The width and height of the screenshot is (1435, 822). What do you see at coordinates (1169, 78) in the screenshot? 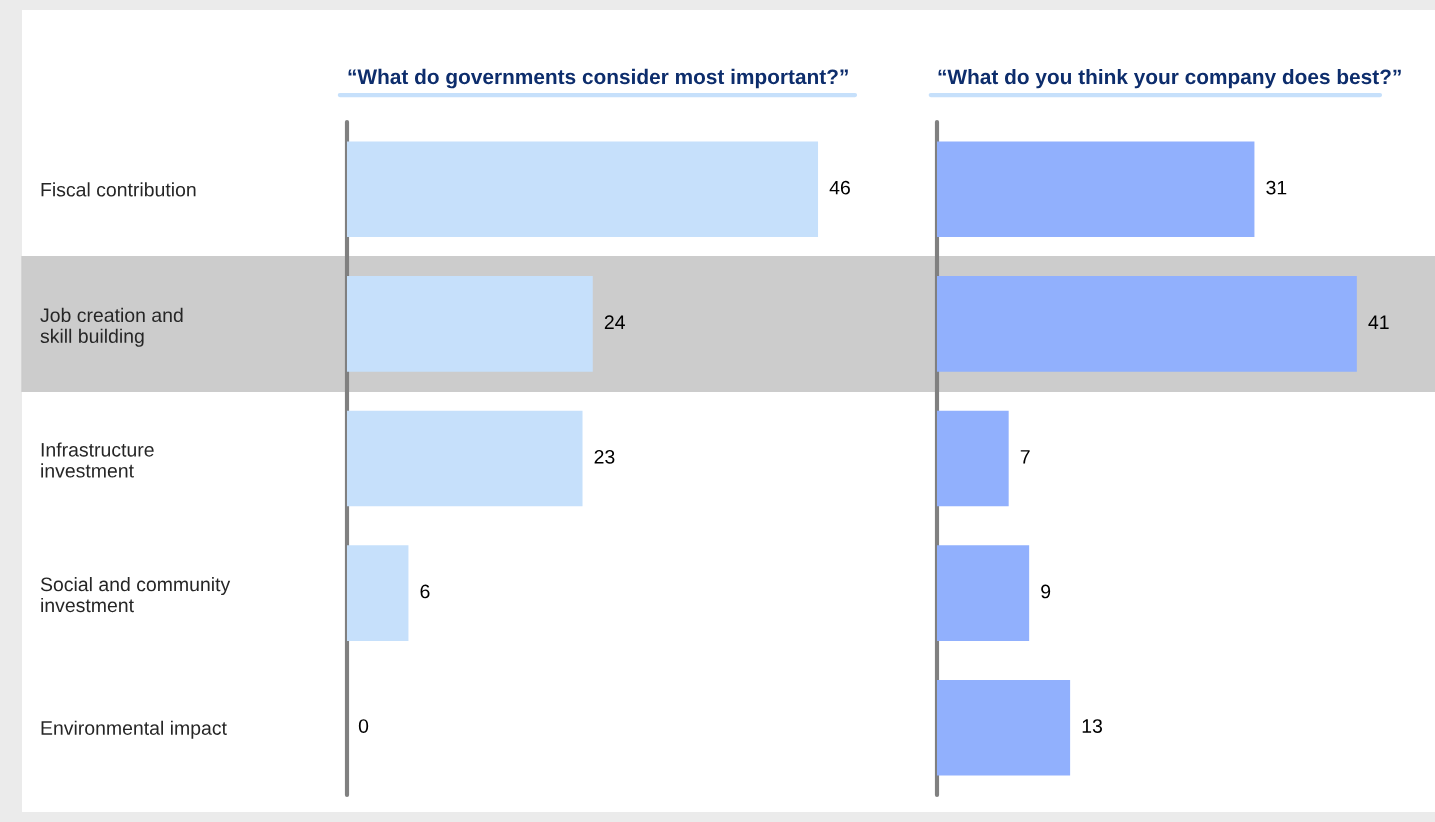
I see `chart-title: “What do you think your company does best?”` at bounding box center [1169, 78].